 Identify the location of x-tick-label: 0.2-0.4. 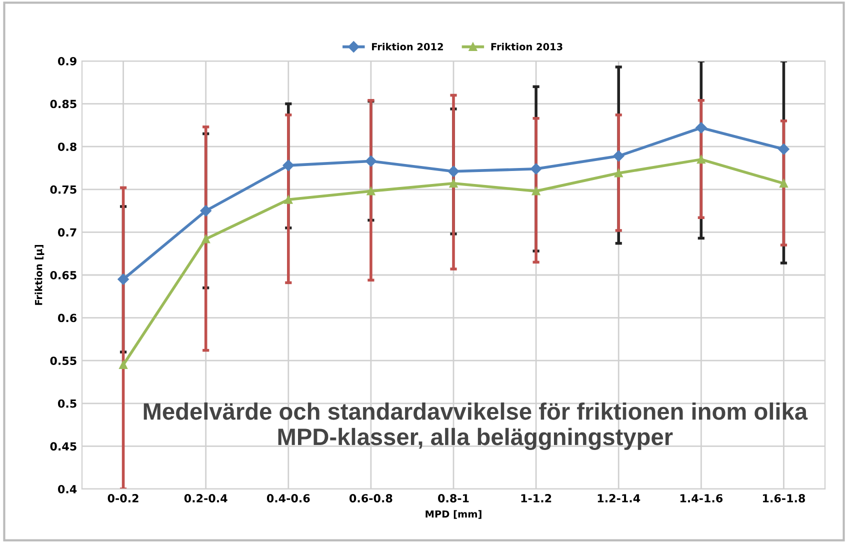
(206, 498).